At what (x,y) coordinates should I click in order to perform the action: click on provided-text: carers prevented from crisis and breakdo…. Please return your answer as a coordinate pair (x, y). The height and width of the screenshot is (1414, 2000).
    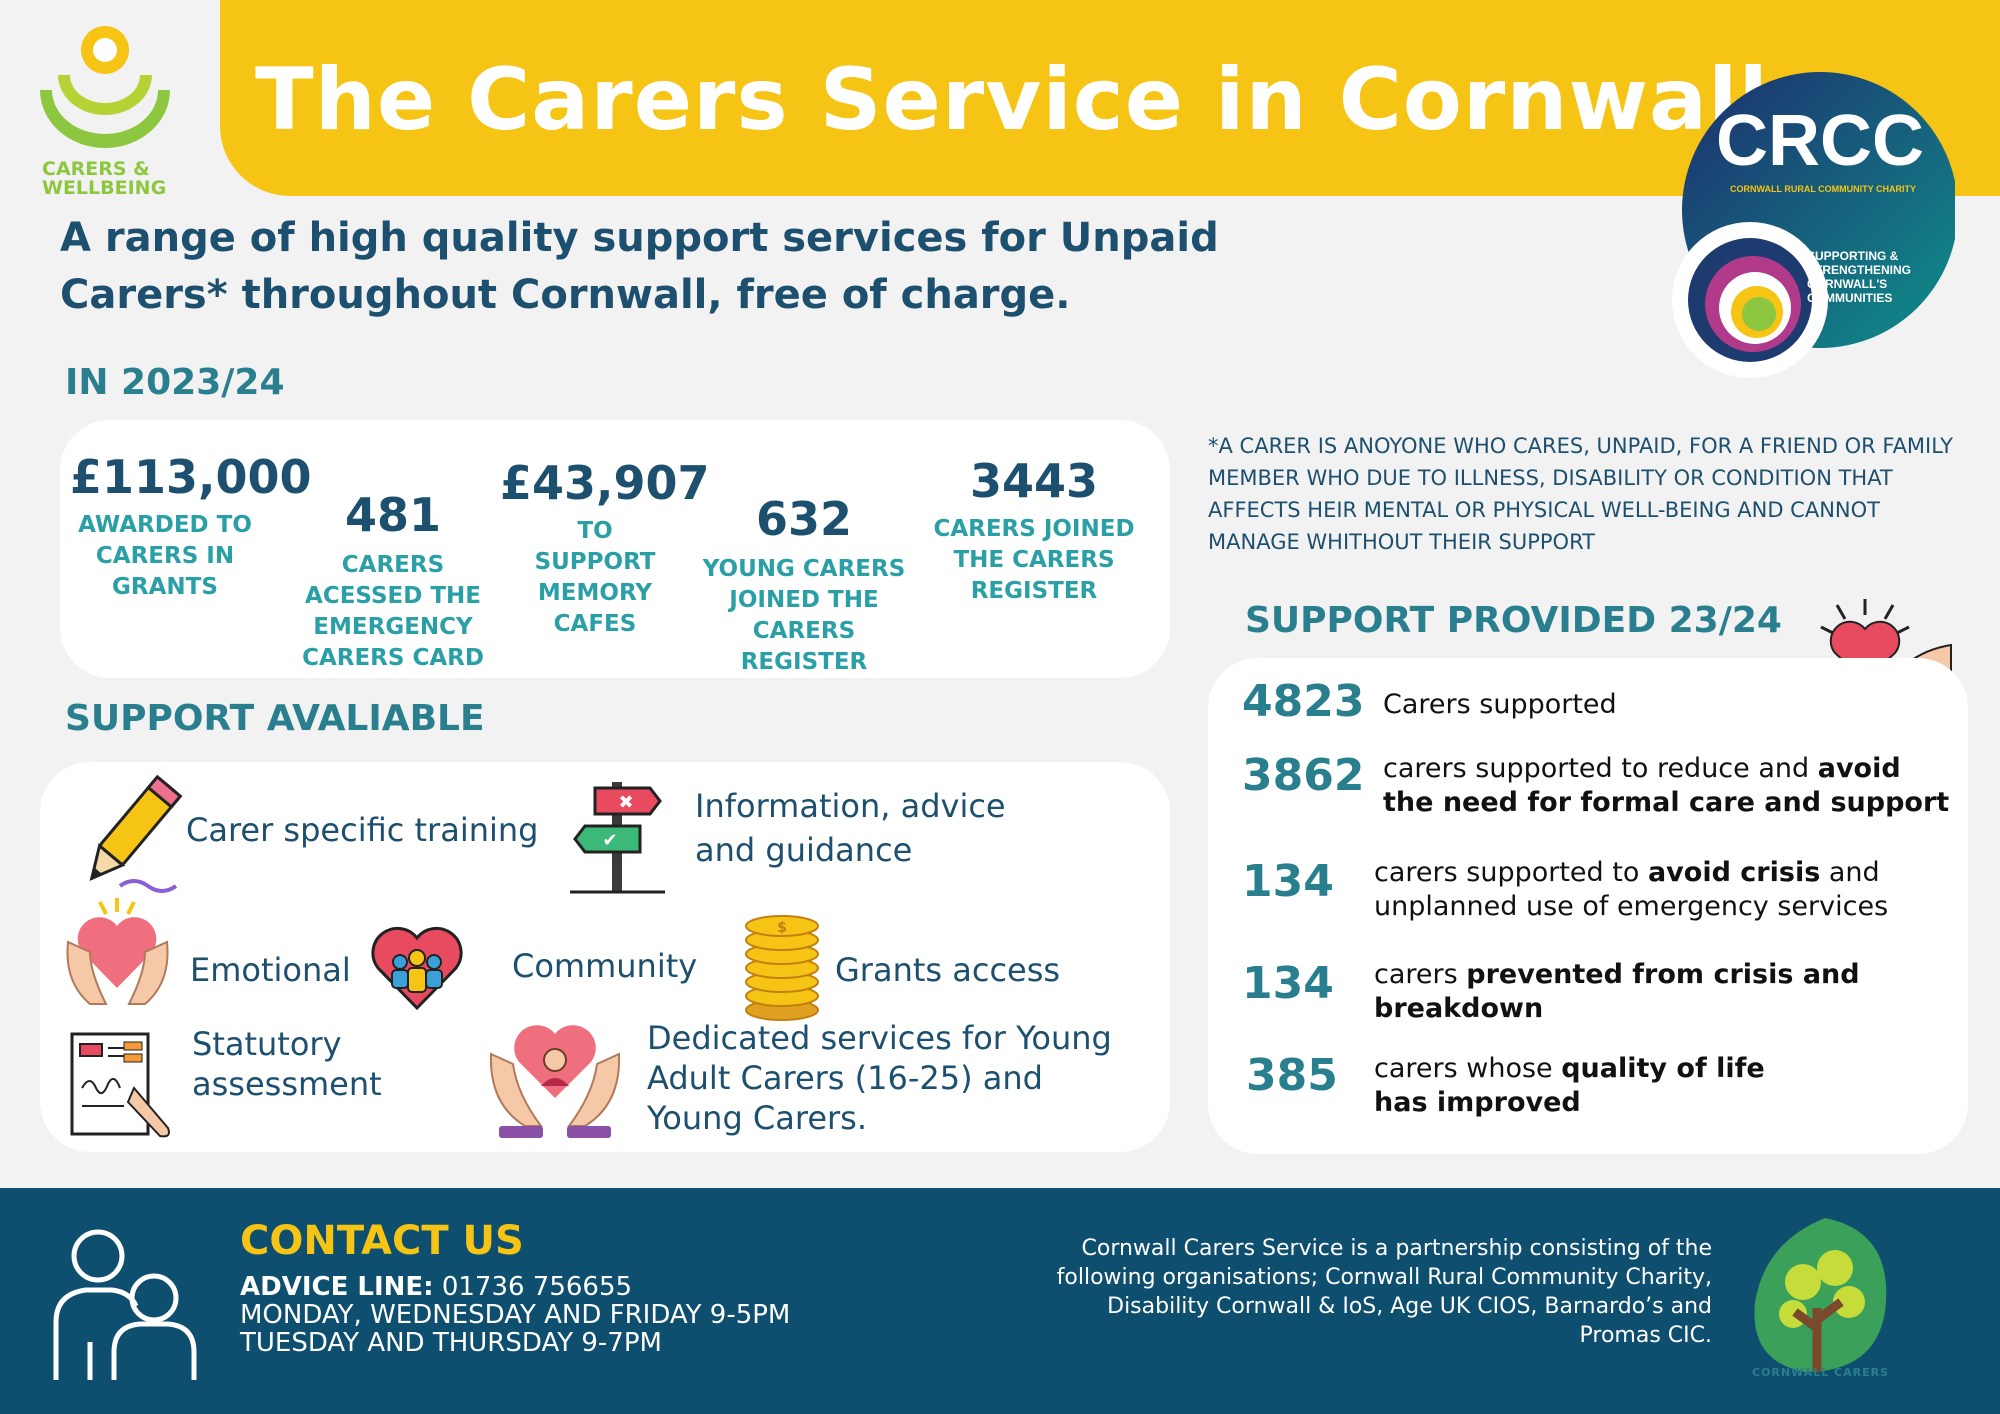
    Looking at the image, I should click on (1617, 991).